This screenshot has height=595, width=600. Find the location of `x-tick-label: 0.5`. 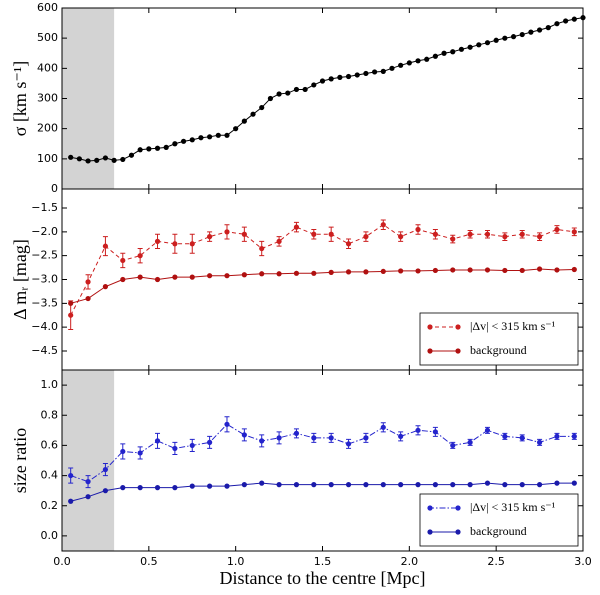

x-tick-label: 0.5 is located at coordinates (149, 561).